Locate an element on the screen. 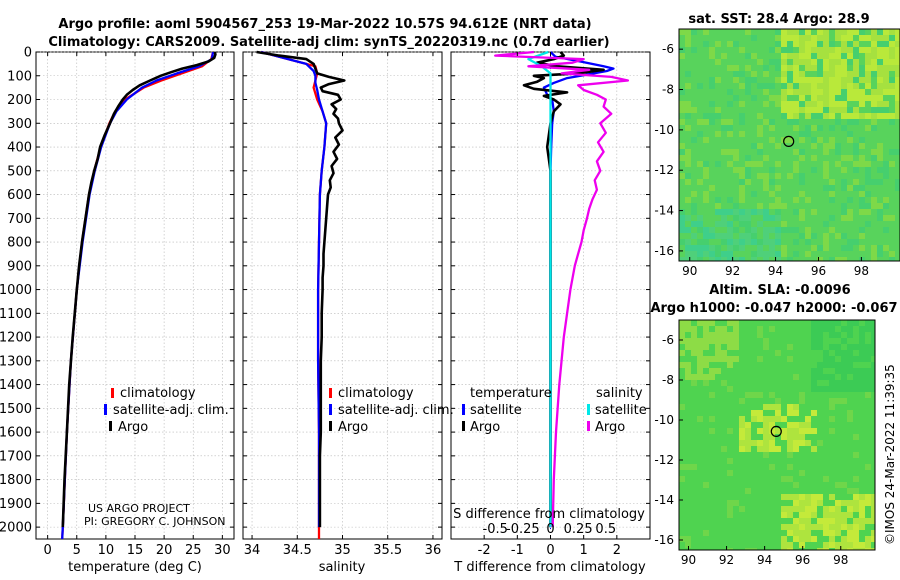 Image resolution: width=900 pixels, height=580 pixels. sla-map-frame is located at coordinates (777, 435).